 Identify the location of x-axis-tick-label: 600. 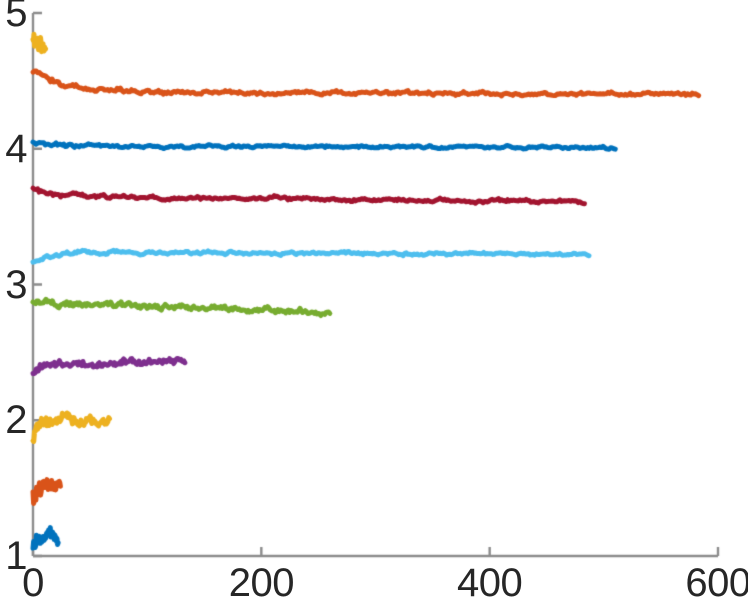
(716, 583).